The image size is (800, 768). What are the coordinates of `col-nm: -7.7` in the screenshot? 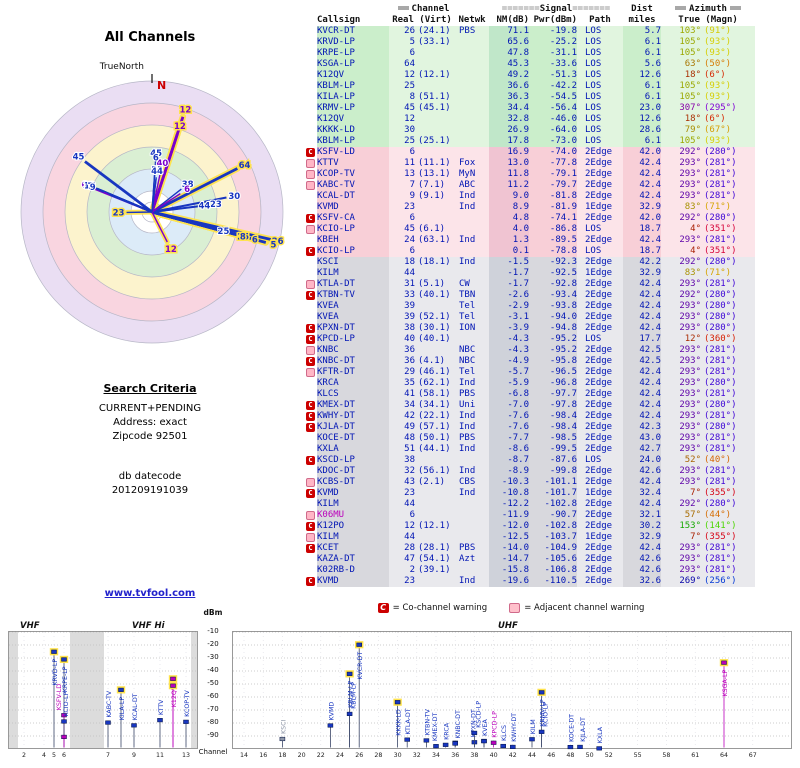 It's located at (509, 438).